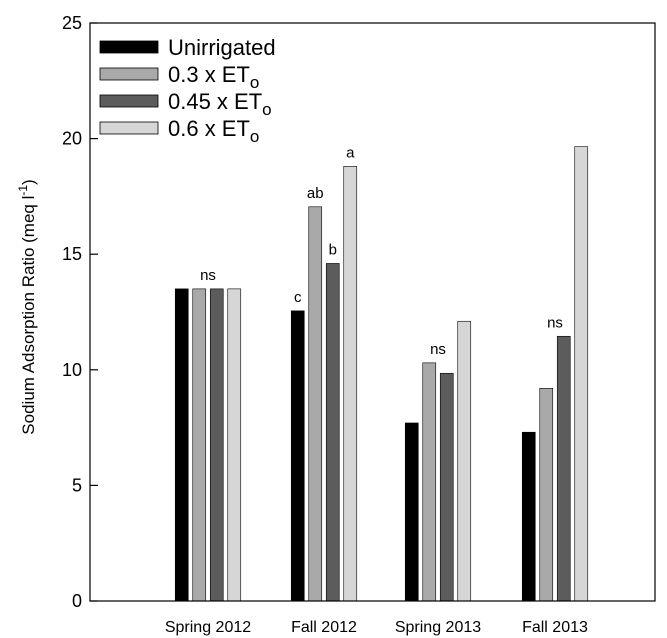 This screenshot has height=638, width=667. What do you see at coordinates (72, 370) in the screenshot?
I see `y-tick-label-10: 10` at bounding box center [72, 370].